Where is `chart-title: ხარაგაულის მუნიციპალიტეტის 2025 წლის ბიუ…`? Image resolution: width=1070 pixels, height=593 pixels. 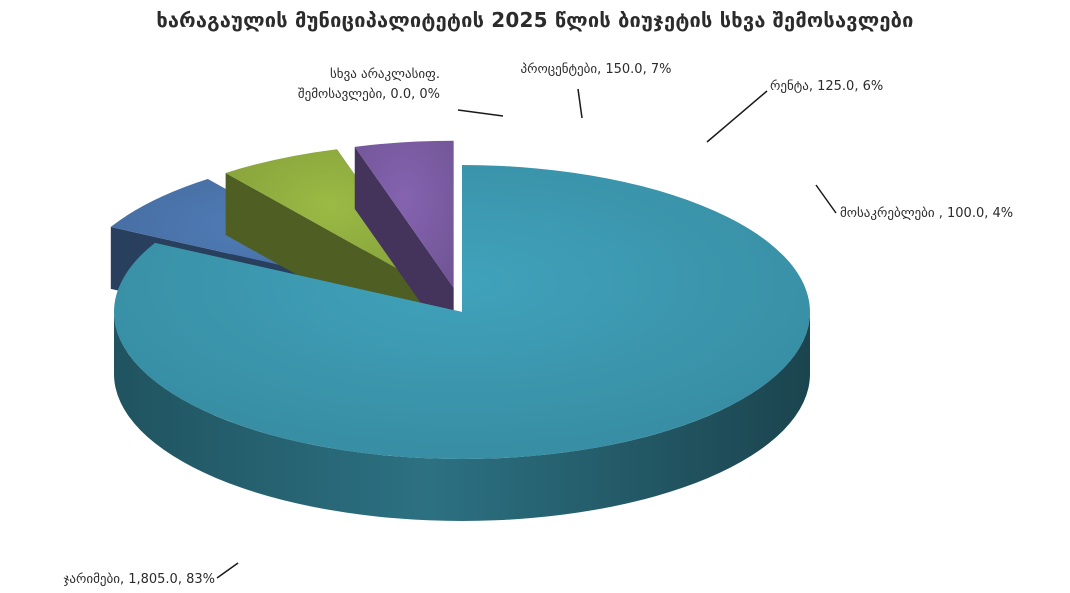
chart-title: ხარაგაულის მუნიციპალიტეტის 2025 წლის ბიუ… is located at coordinates (535, 20).